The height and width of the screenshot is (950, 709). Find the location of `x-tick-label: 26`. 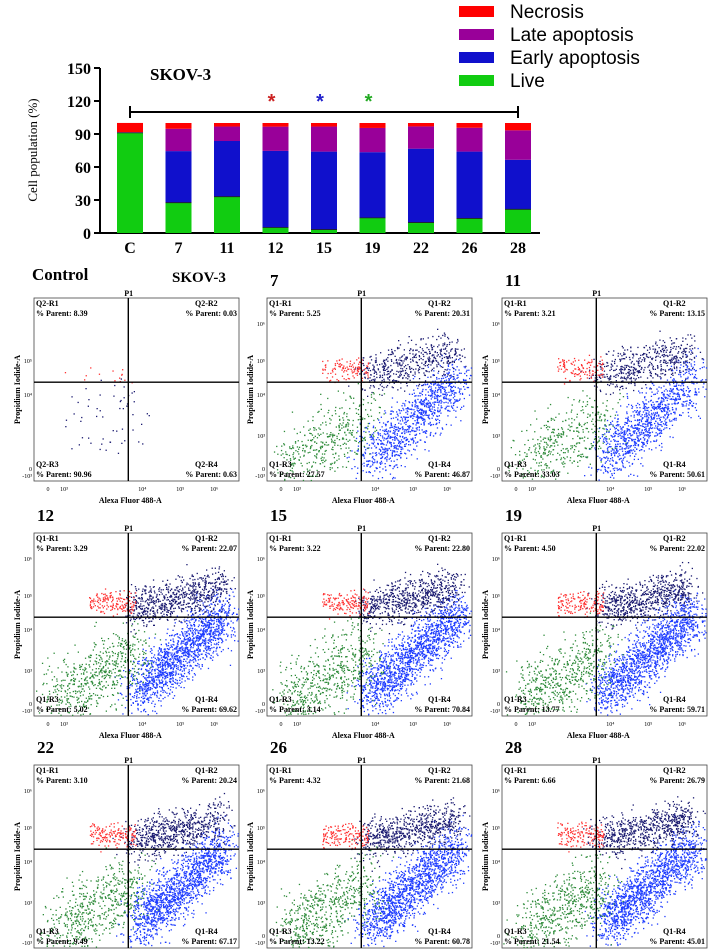

x-tick-label: 26 is located at coordinates (470, 248).